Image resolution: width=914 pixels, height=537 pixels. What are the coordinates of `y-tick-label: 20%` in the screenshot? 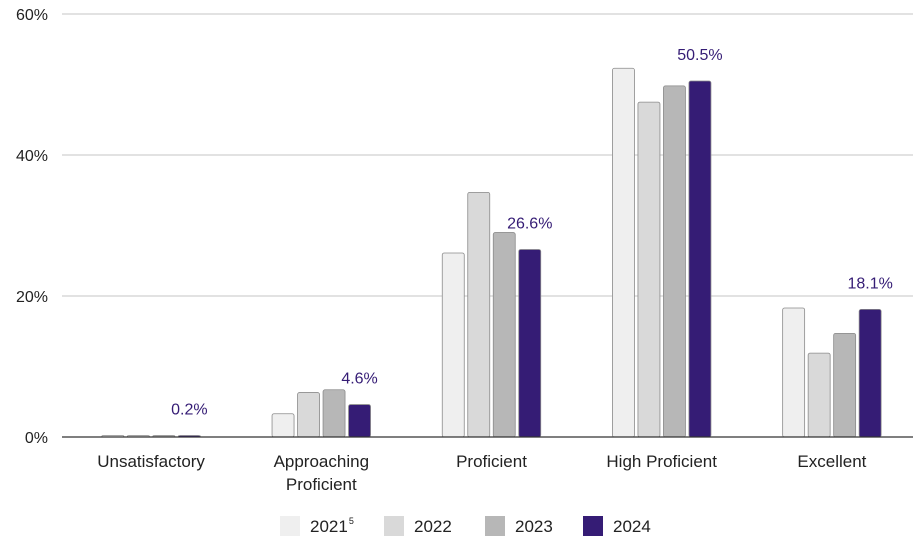 It's located at (32, 297).